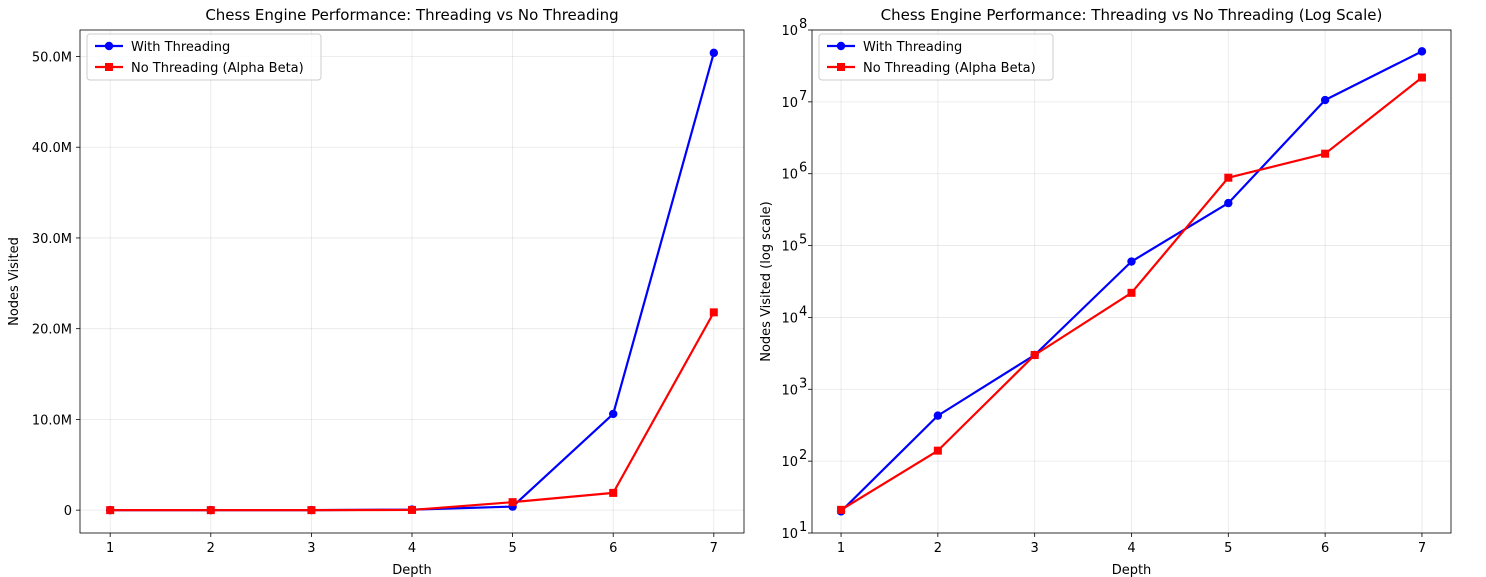  What do you see at coordinates (803, 240) in the screenshot?
I see `y-tick-exponent: 5` at bounding box center [803, 240].